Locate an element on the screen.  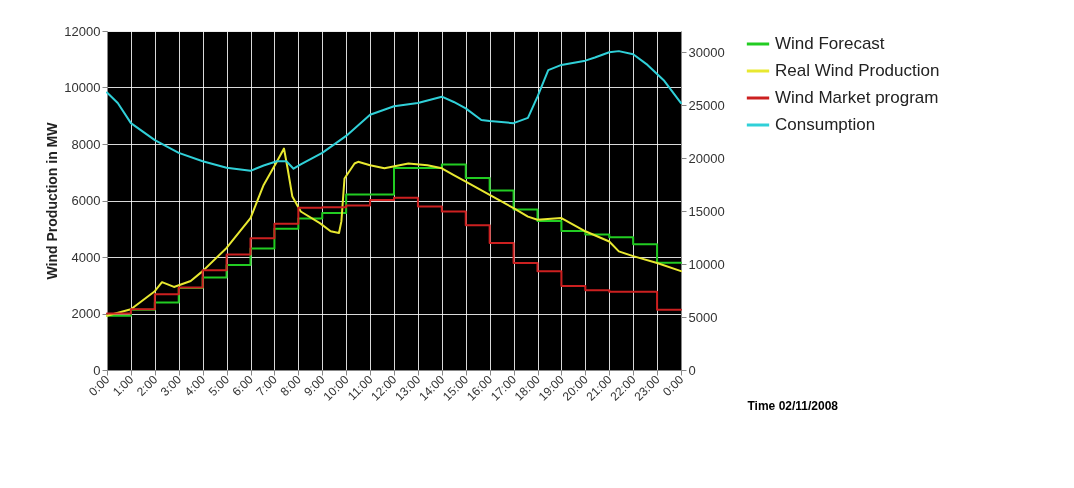
y-tick-label: 12000 is located at coordinates (82, 31).